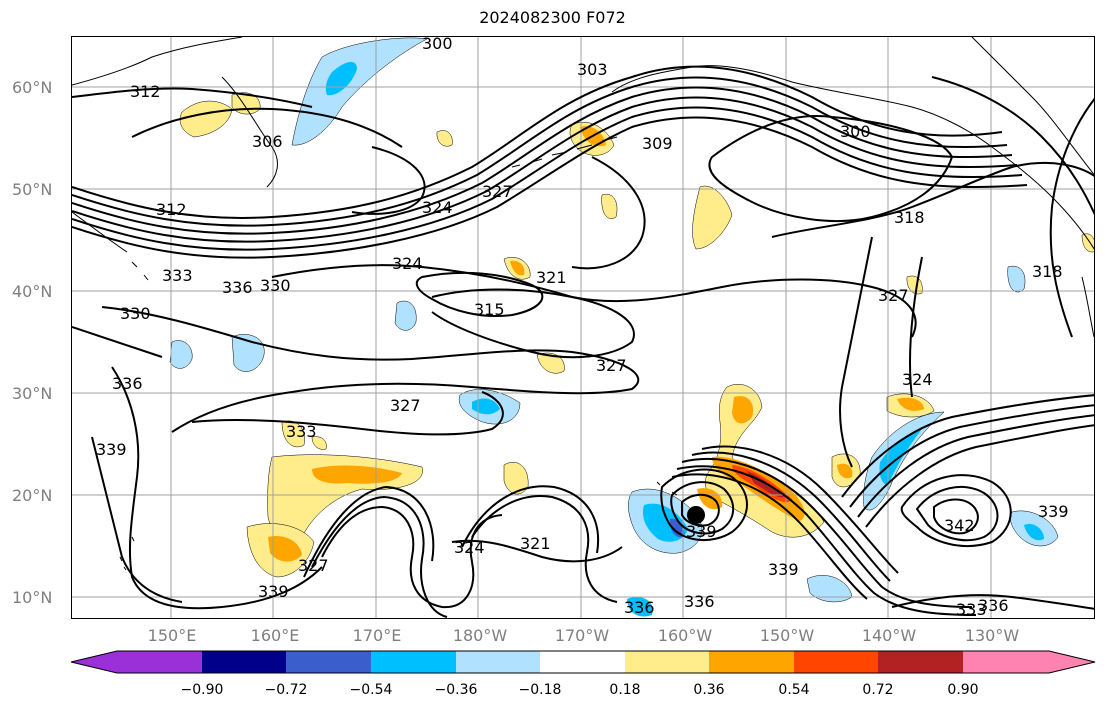 Image resolution: width=1105 pixels, height=712 pixels. What do you see at coordinates (480, 635) in the screenshot?
I see `lon-label-180w: 180°W` at bounding box center [480, 635].